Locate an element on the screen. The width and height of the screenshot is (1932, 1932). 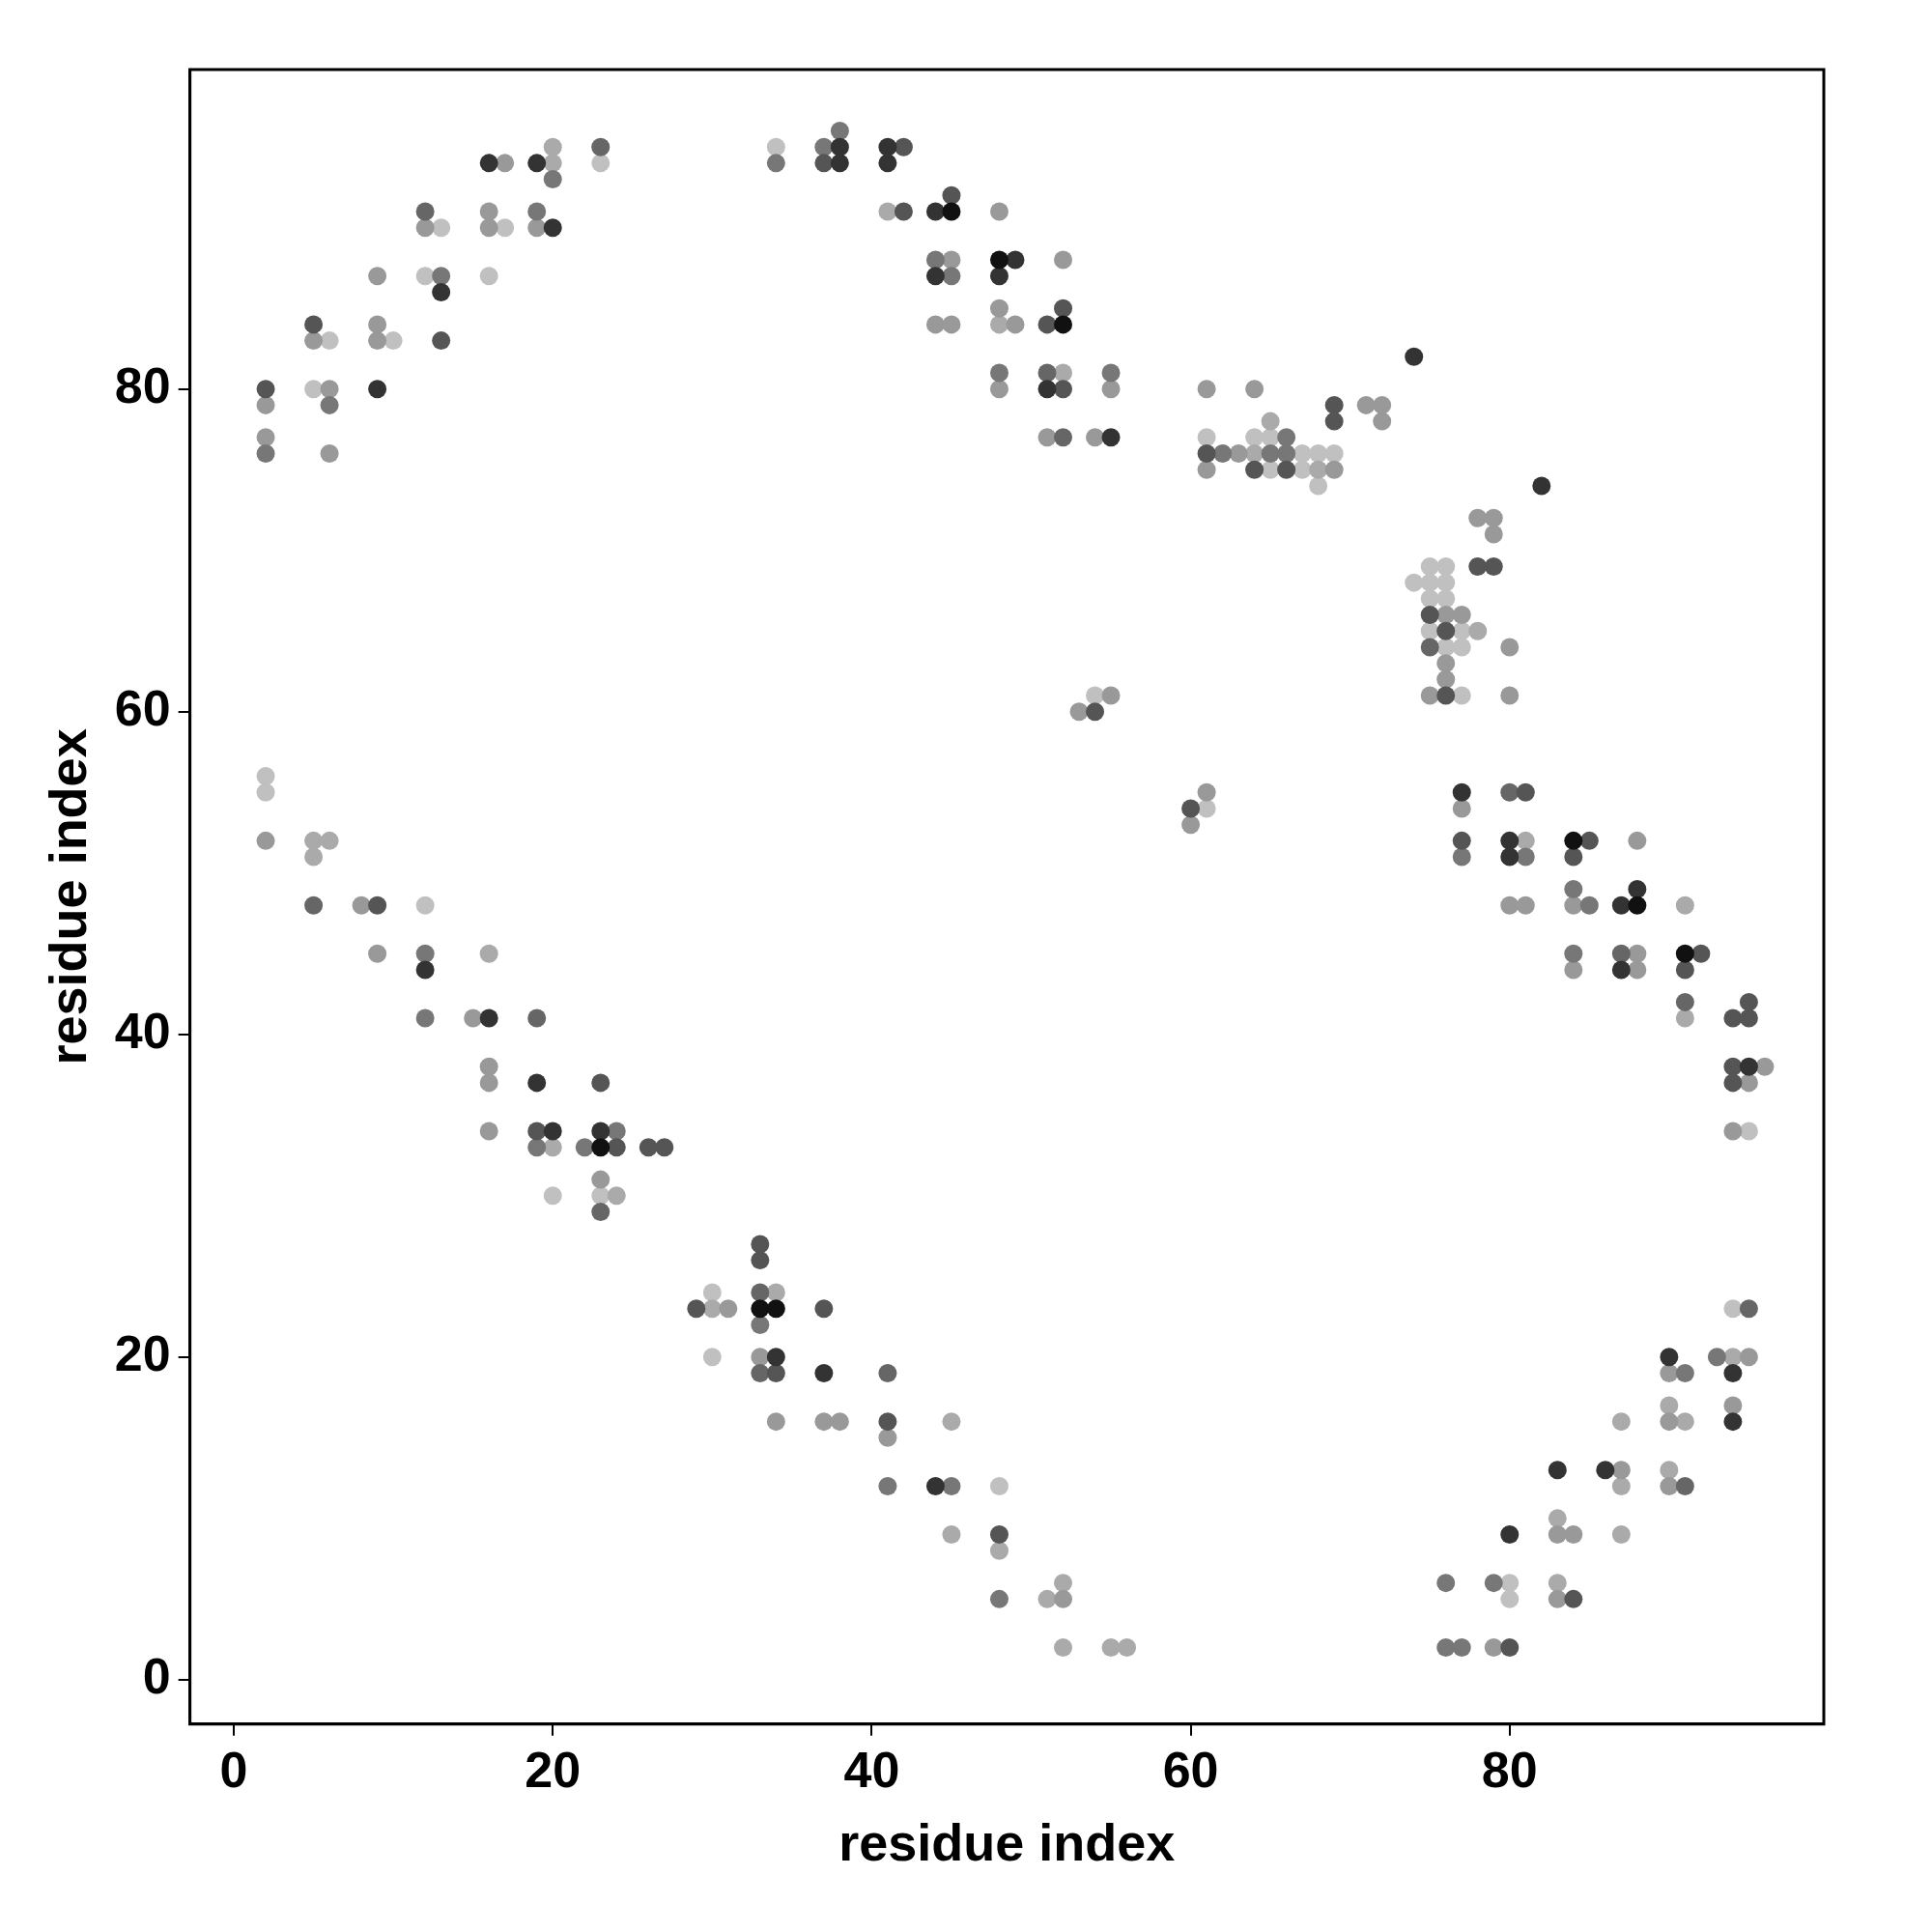
y-axis-title: residue index is located at coordinates (68, 896).